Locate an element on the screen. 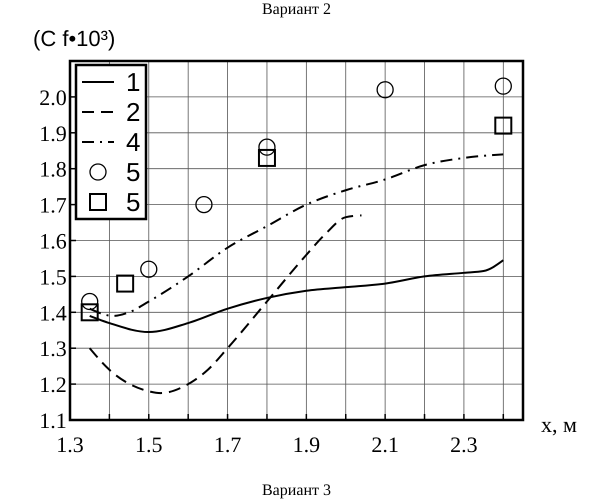 The height and width of the screenshot is (499, 598). x-tick-label: 1.7 is located at coordinates (228, 444).